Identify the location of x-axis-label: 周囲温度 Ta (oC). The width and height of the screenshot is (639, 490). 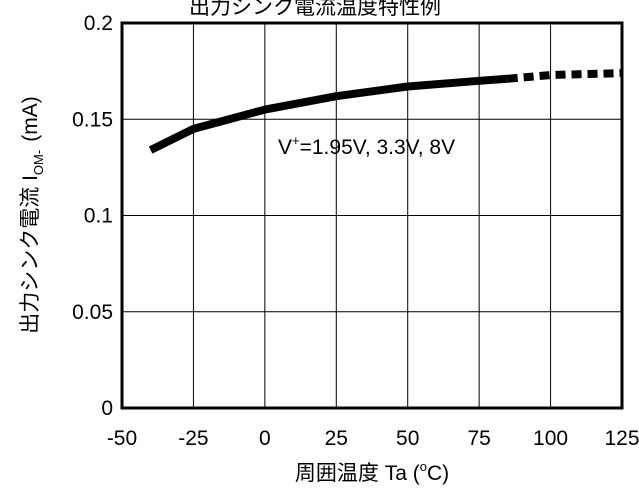
(372, 472).